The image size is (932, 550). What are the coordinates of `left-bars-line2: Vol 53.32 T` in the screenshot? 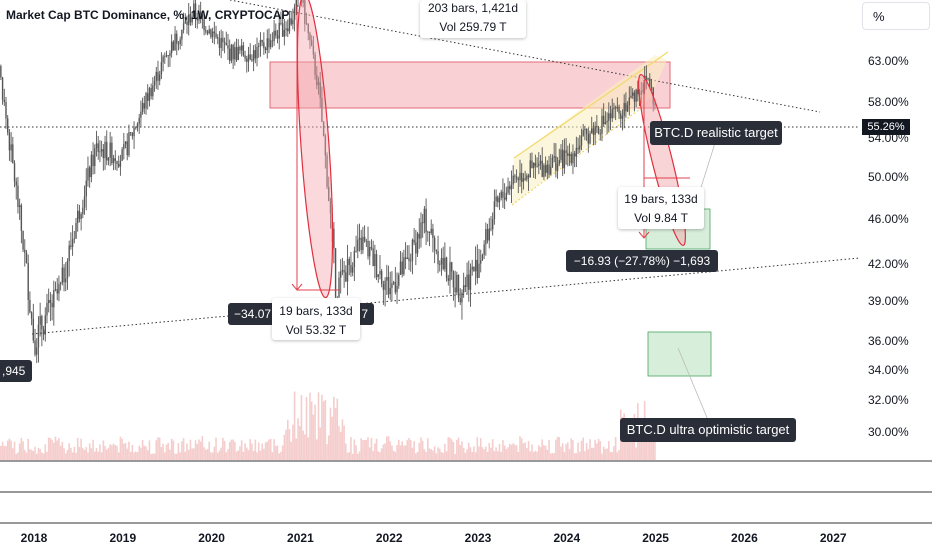 It's located at (316, 330).